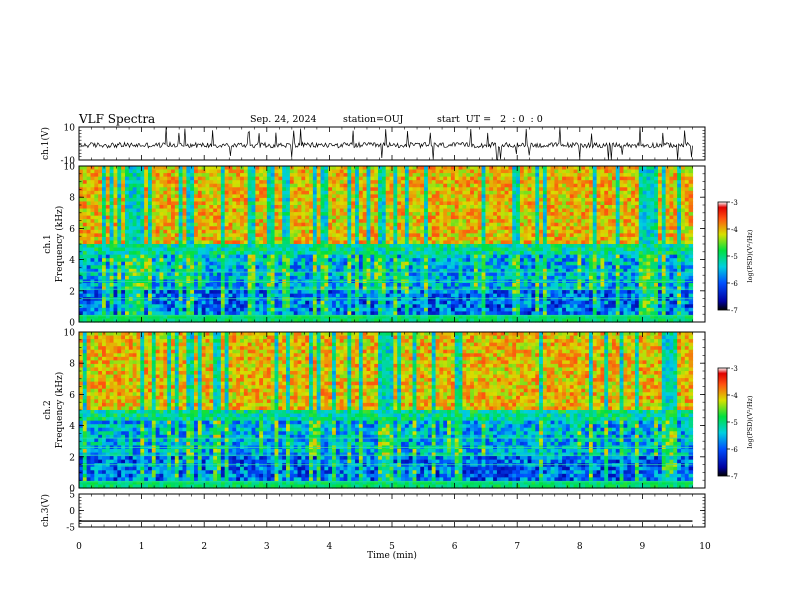  I want to click on station-label: station=OUJ, so click(373, 119).